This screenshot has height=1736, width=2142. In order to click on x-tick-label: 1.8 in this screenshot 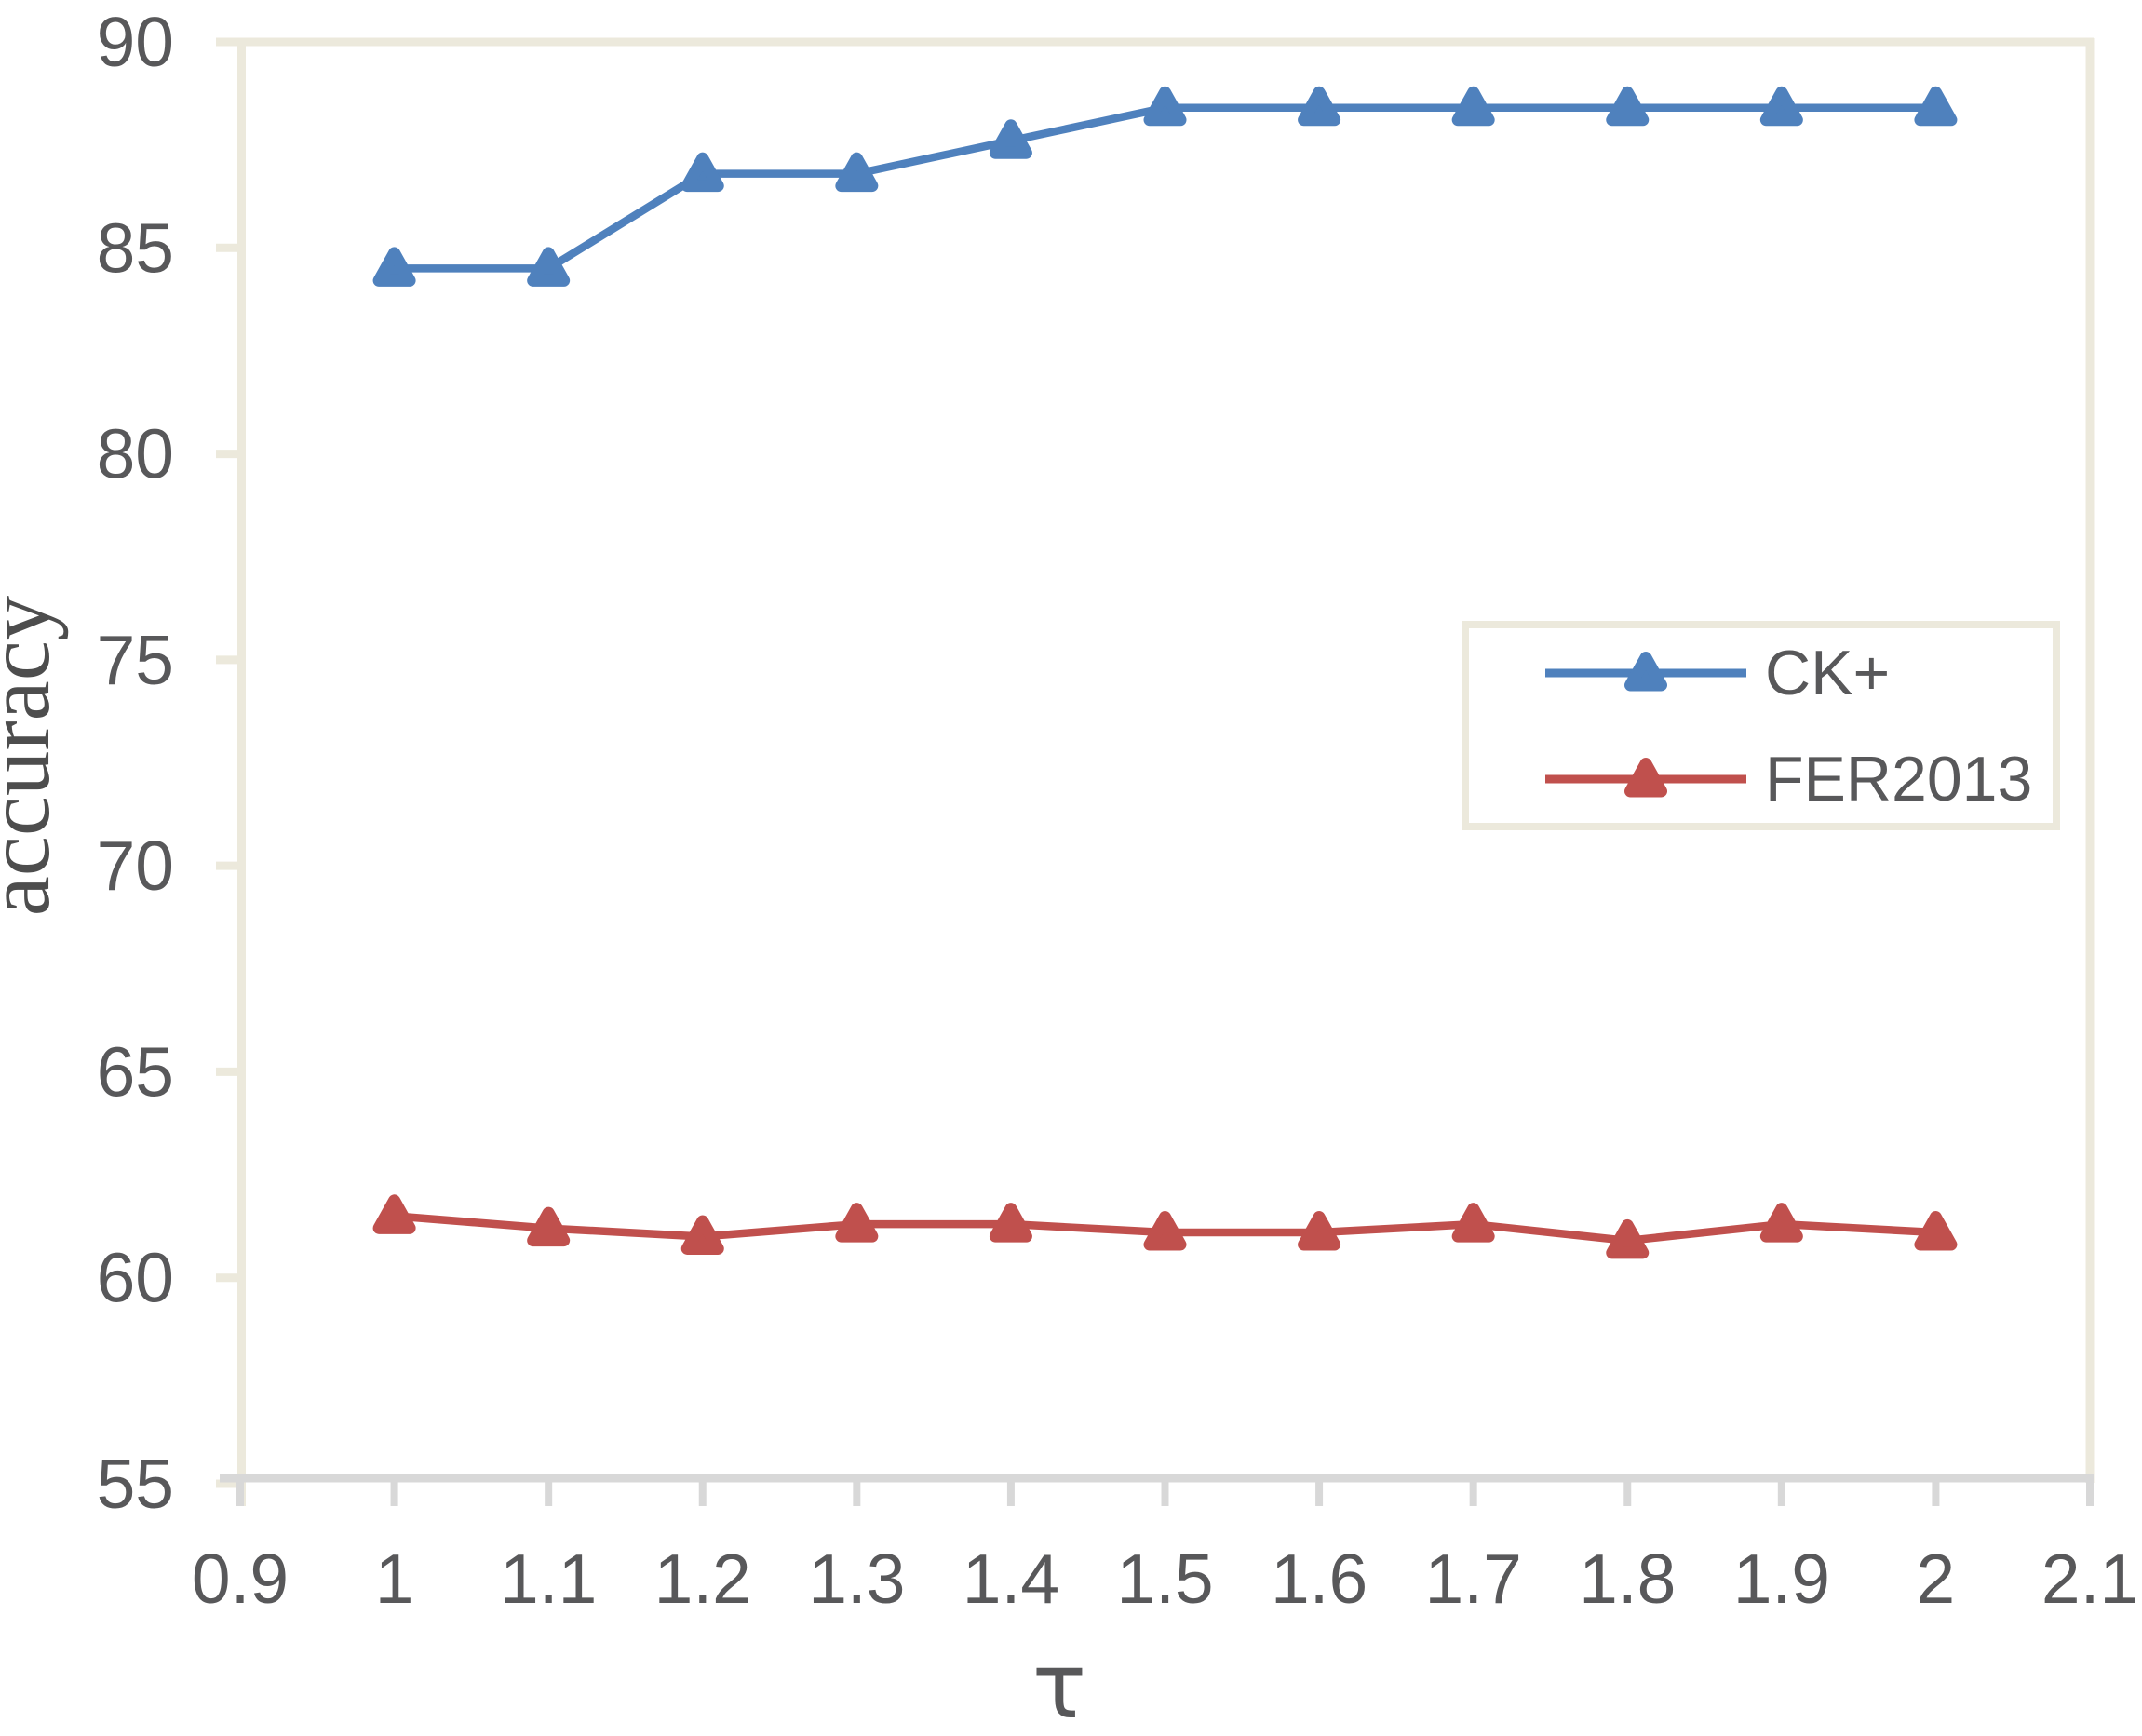, I will do `click(1627, 1579)`.